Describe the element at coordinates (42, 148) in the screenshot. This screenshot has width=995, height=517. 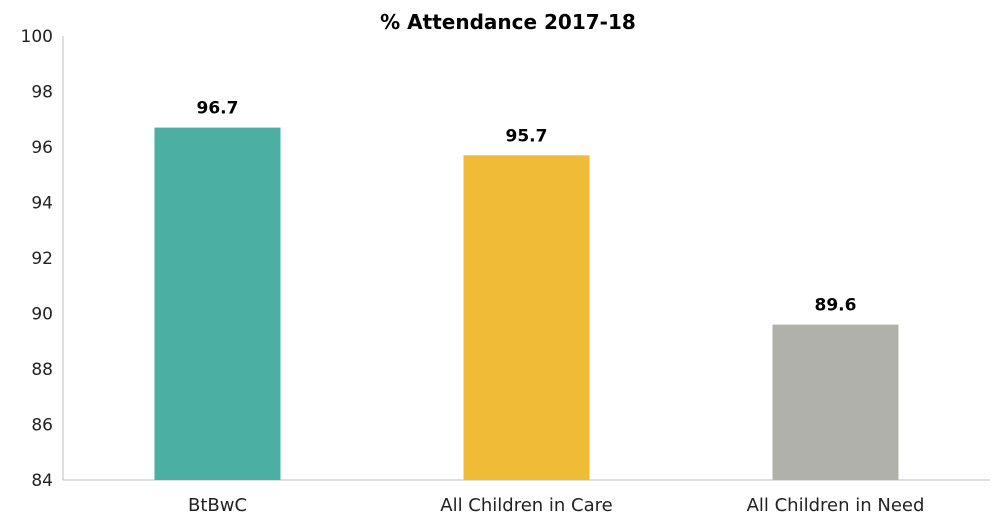
I see `y-tick-label: 96` at that location.